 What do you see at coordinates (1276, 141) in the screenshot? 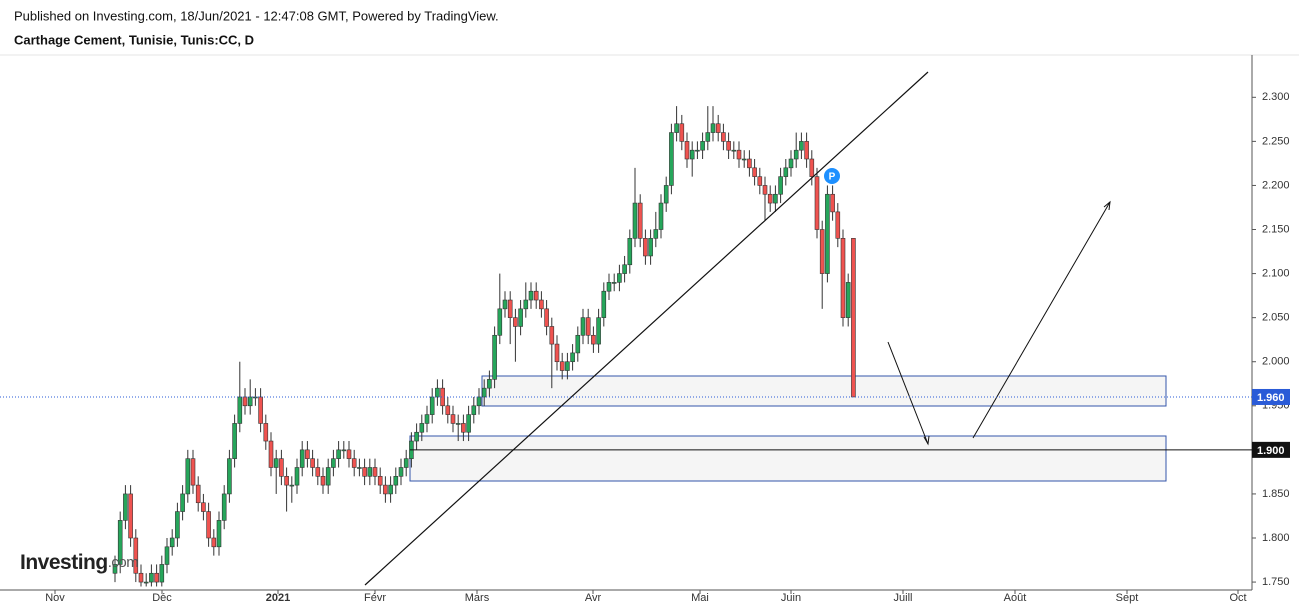
I see `y-tick-label: 2.250` at bounding box center [1276, 141].